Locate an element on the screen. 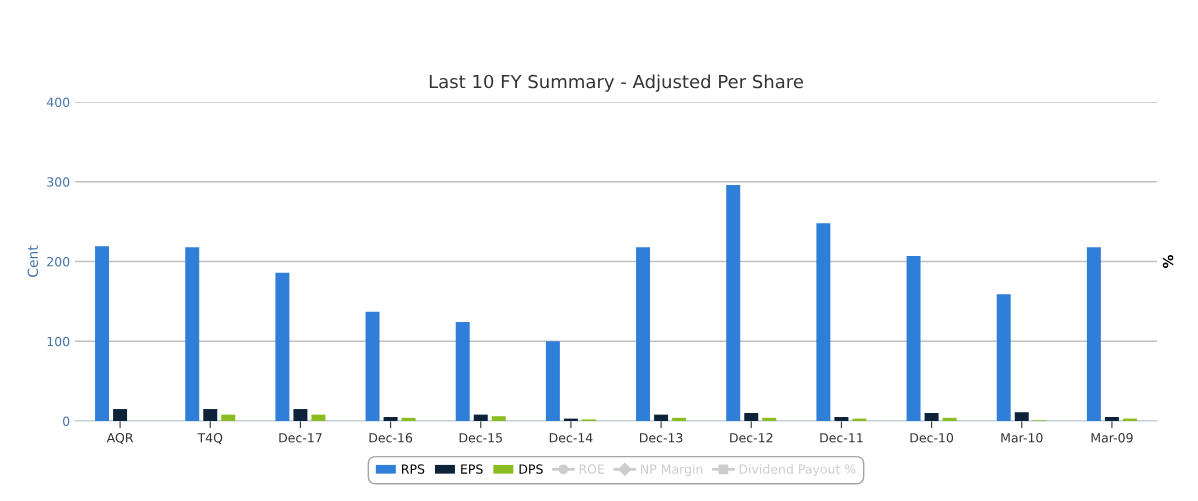 Image resolution: width=1198 pixels, height=501 pixels. x-tick-label: T4Q is located at coordinates (210, 438).